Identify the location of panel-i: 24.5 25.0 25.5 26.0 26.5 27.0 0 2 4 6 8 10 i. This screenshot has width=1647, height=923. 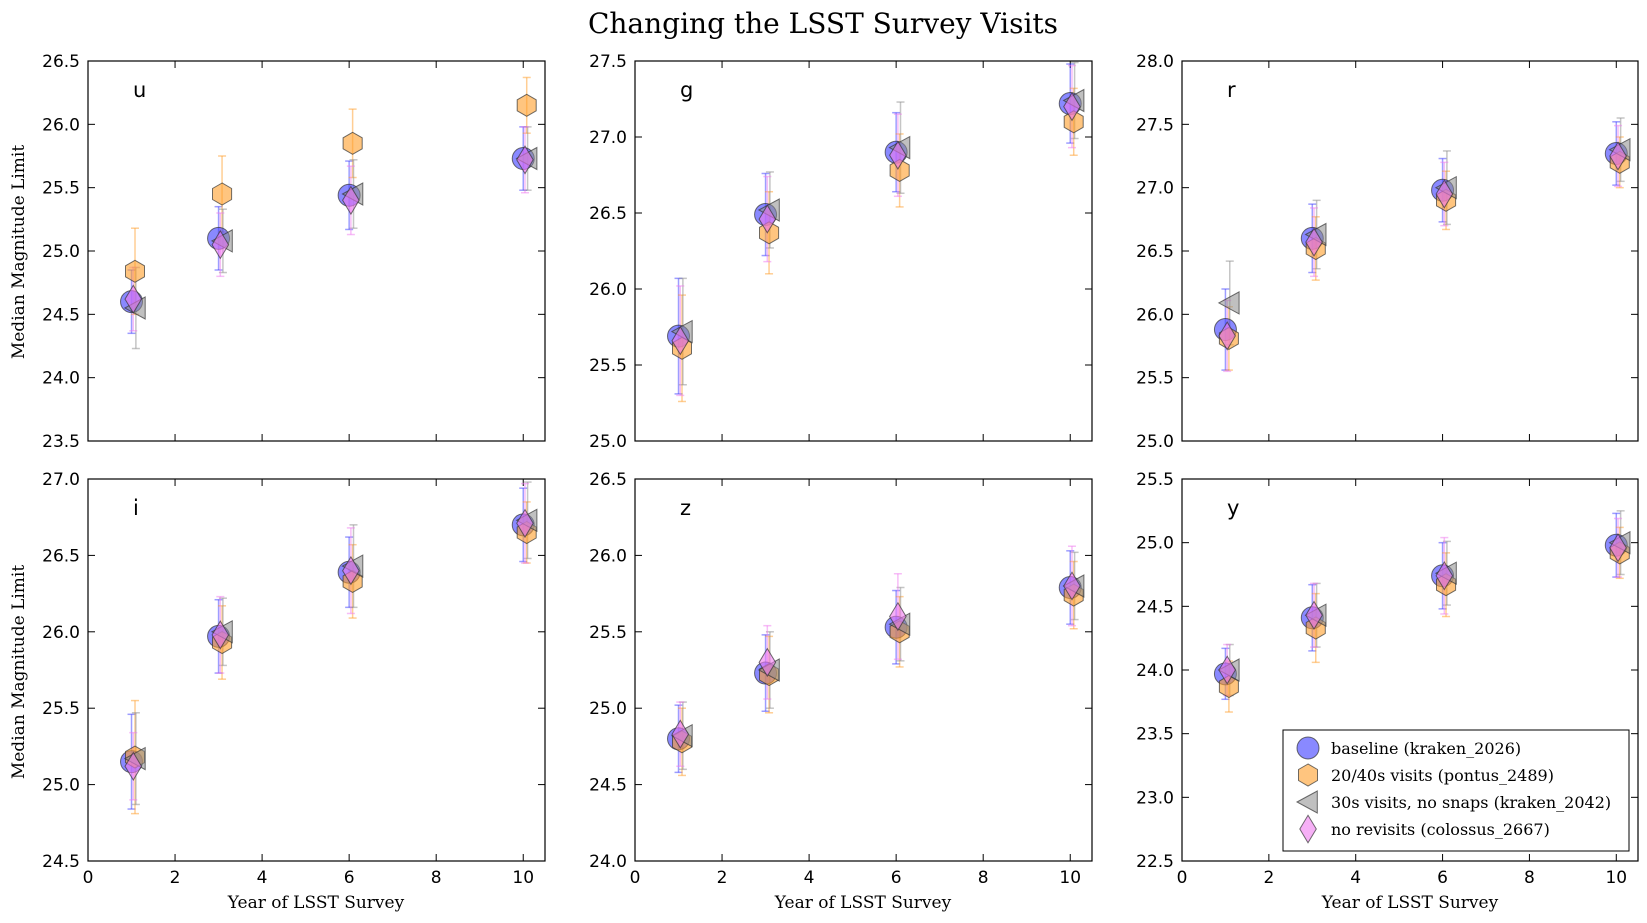
(294, 679).